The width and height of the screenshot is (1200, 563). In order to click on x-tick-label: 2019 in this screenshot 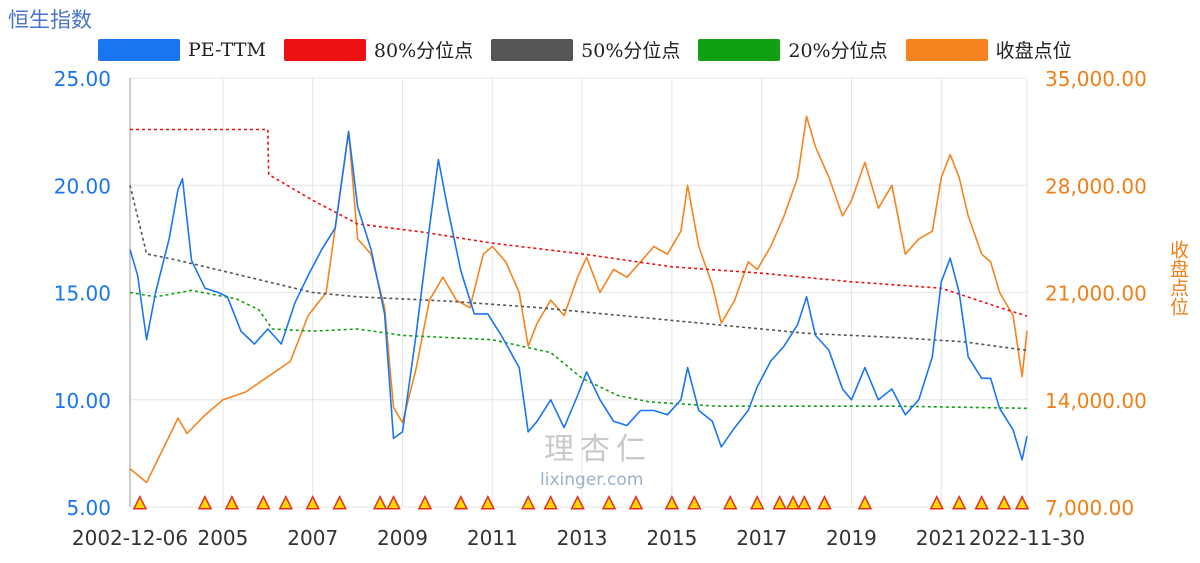, I will do `click(851, 538)`.